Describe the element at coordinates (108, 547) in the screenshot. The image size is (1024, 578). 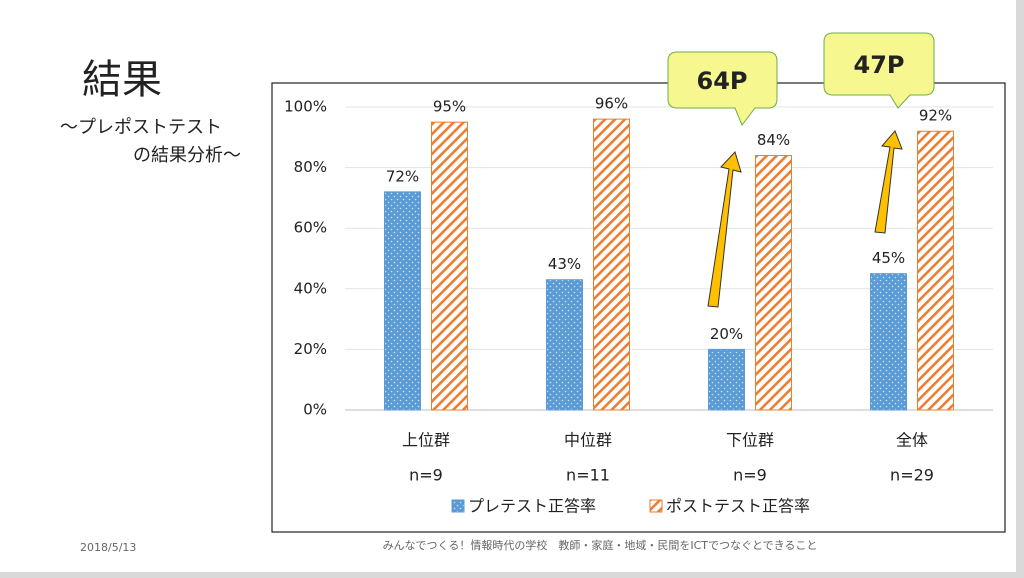
I see `slide-date: 2018/5/13` at that location.